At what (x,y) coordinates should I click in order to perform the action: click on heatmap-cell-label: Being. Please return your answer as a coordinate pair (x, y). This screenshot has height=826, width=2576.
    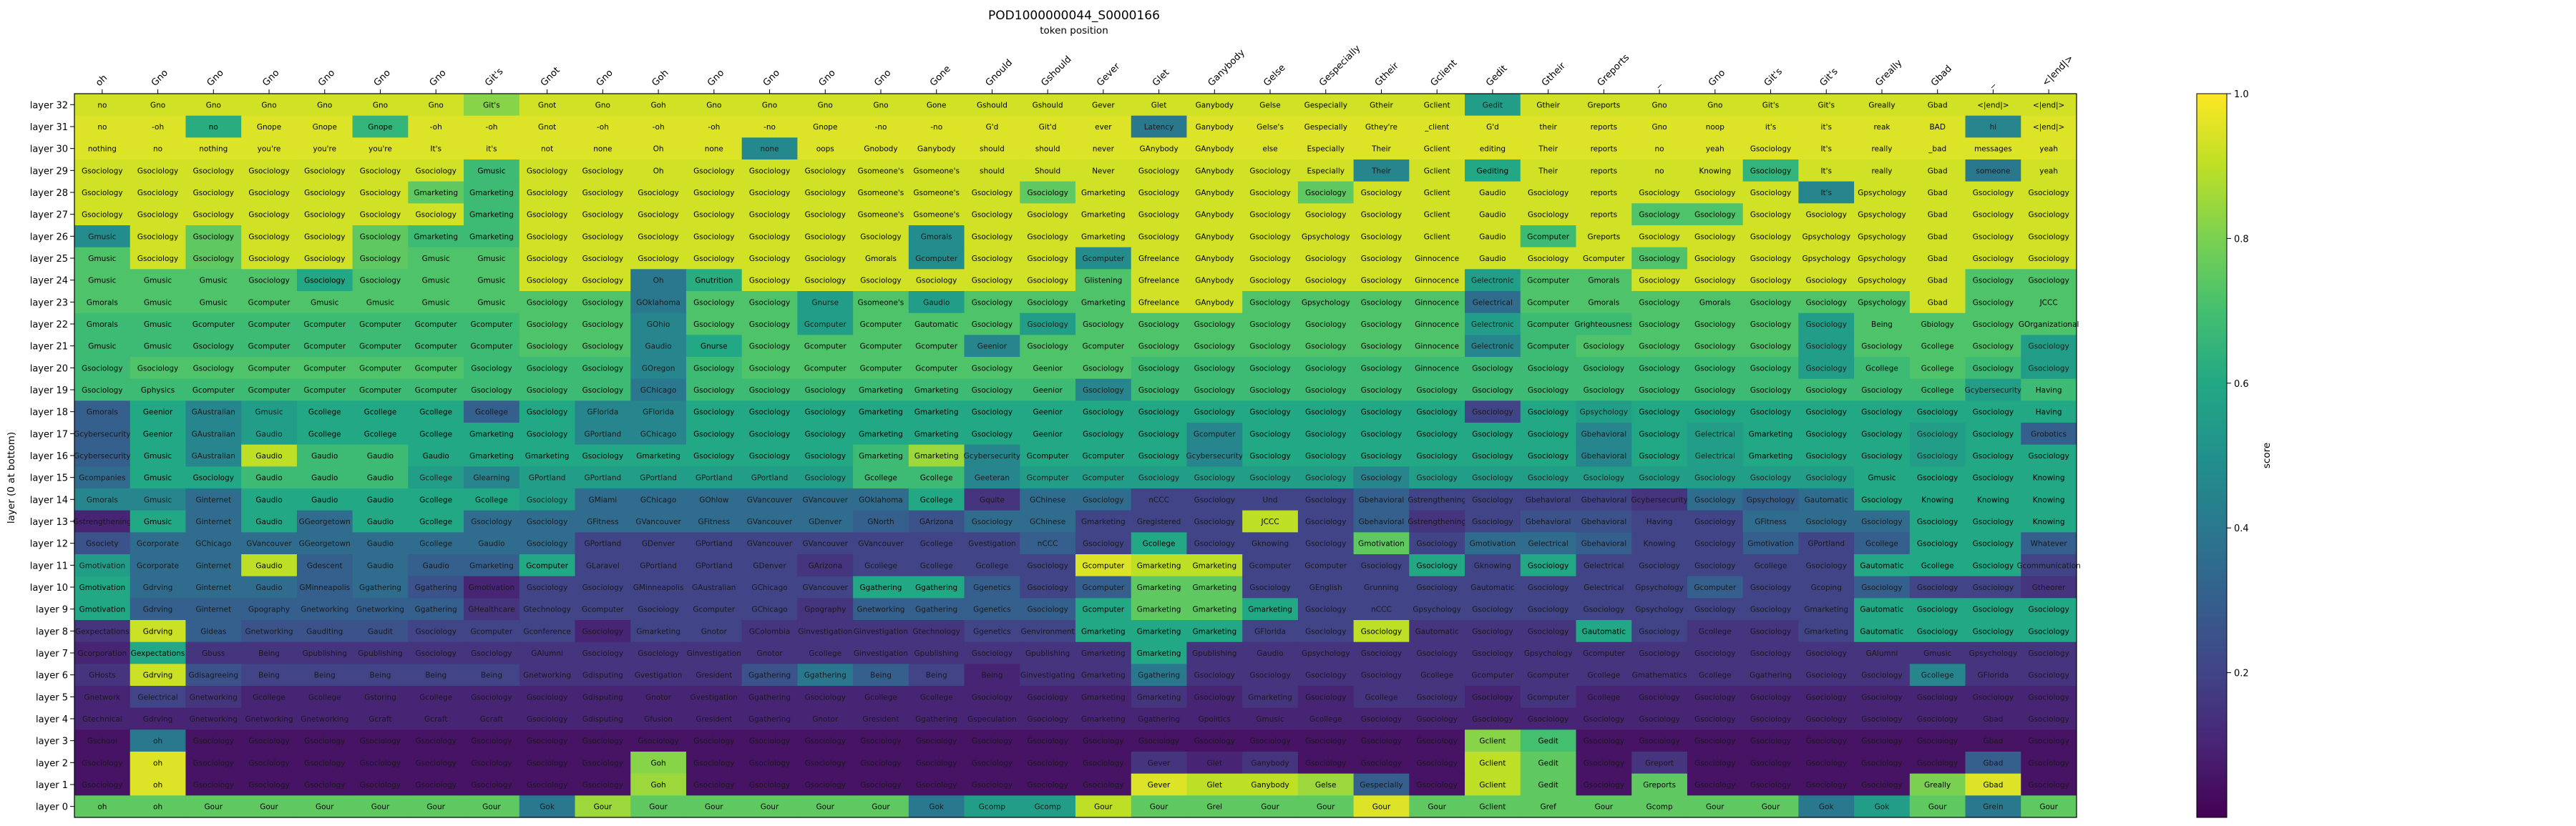
    Looking at the image, I should click on (269, 654).